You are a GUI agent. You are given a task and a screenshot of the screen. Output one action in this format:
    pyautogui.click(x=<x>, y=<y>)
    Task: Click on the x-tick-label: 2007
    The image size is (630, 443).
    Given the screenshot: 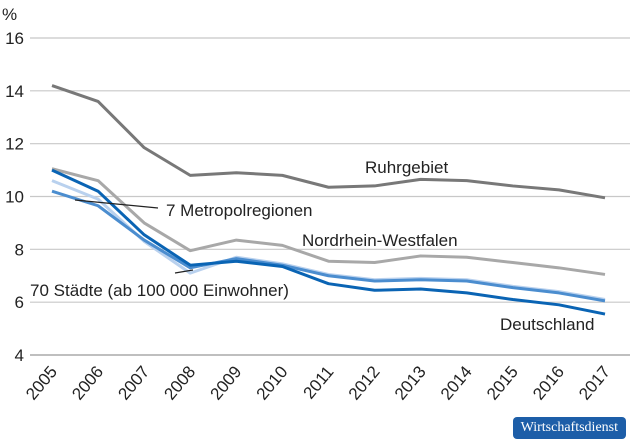 What is the action you would take?
    pyautogui.click(x=133, y=382)
    